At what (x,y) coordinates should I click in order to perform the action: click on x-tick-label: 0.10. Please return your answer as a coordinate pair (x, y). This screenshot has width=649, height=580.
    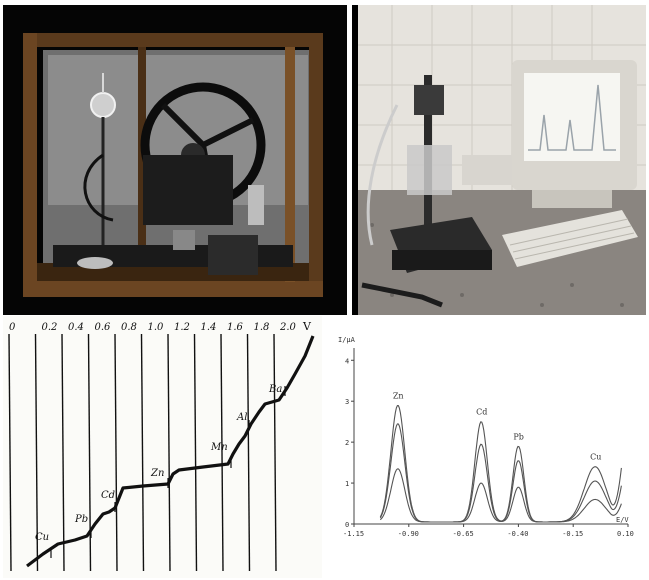
    Looking at the image, I should click on (625, 534).